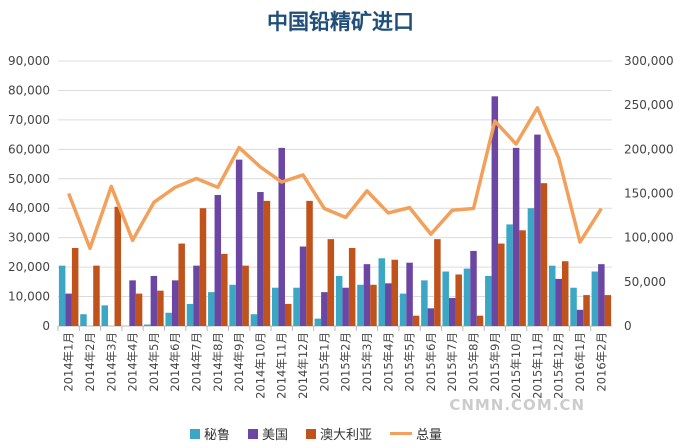 This screenshot has width=681, height=448. What do you see at coordinates (105, 315) in the screenshot?
I see `bar-秘鲁-2014年3月` at bounding box center [105, 315].